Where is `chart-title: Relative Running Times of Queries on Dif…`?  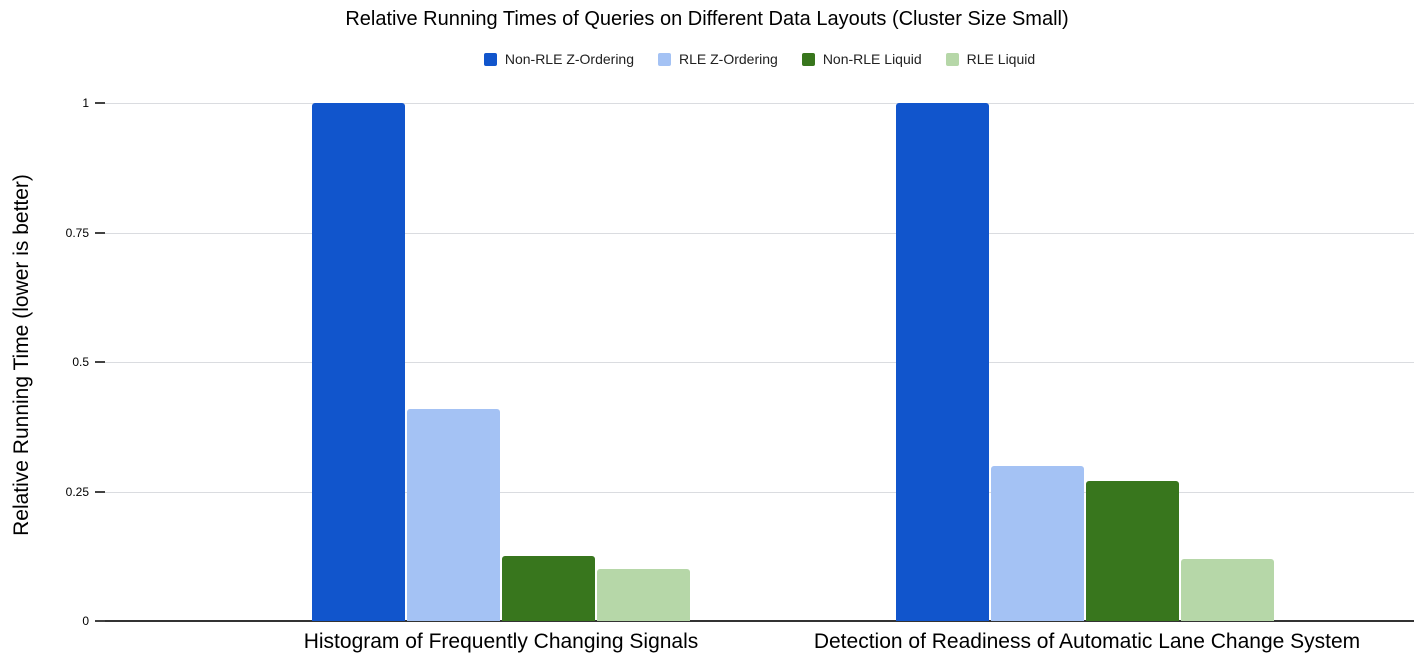 chart-title: Relative Running Times of Queries on Dif… is located at coordinates (707, 19).